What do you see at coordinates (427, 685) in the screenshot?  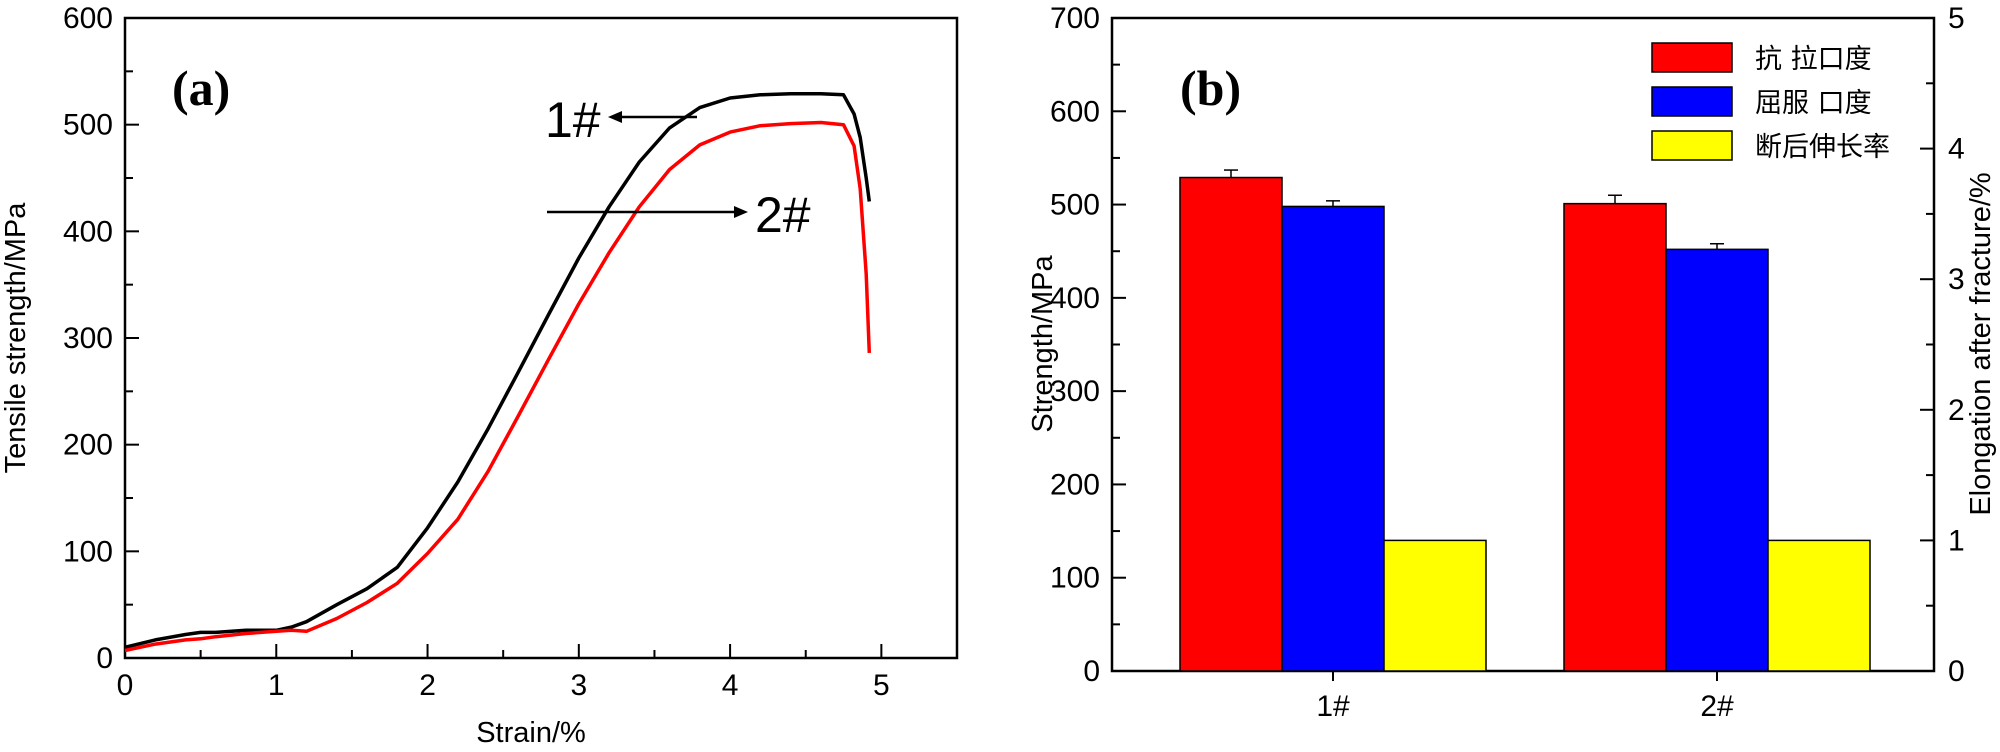 I see `x-tick-label: 2` at bounding box center [427, 685].